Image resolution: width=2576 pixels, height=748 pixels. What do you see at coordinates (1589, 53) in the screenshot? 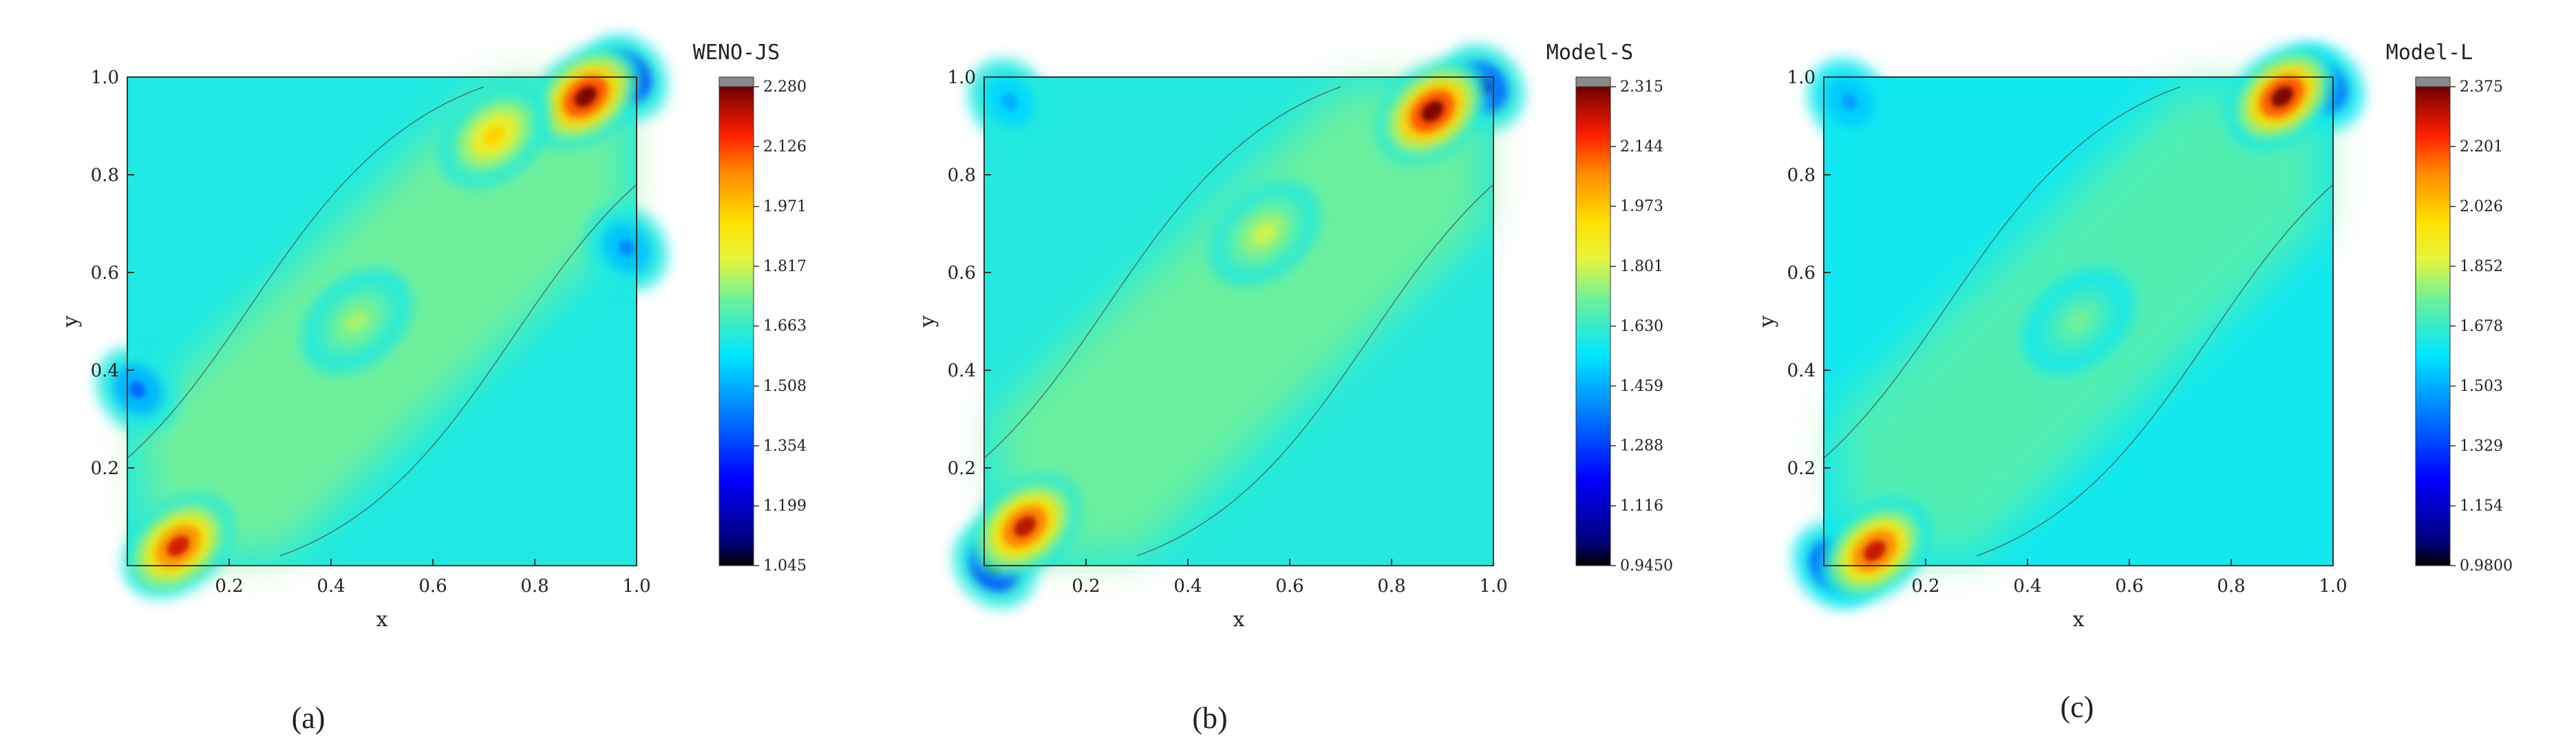
I see `colorbar-title-b: Model-S` at bounding box center [1589, 53].